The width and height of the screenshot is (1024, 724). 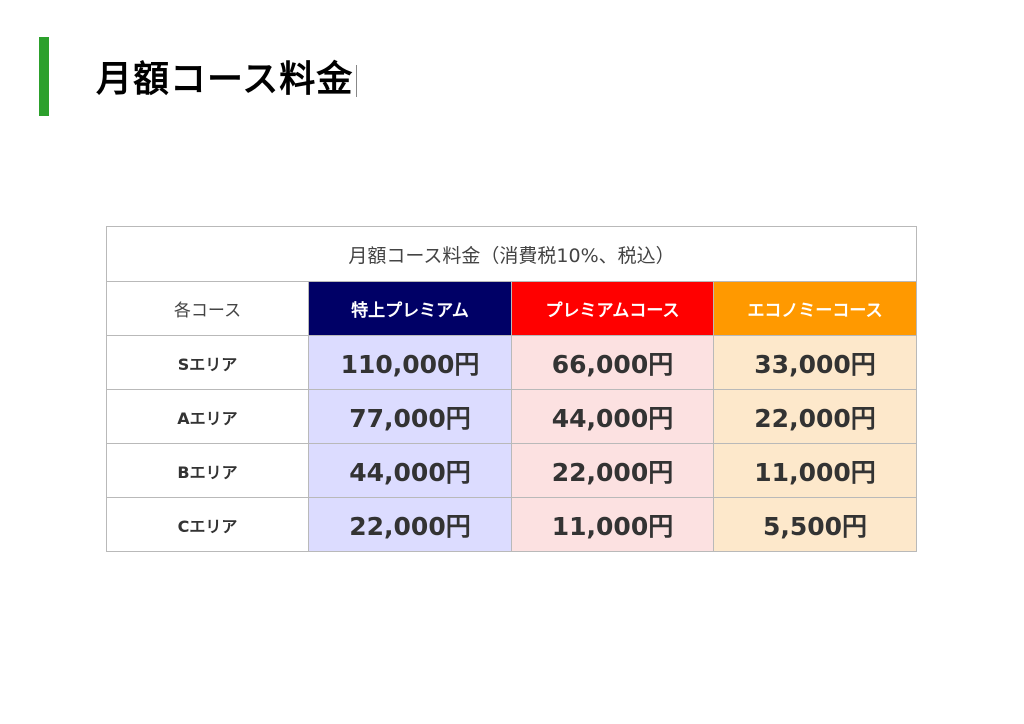 What do you see at coordinates (410, 308) in the screenshot?
I see `course-header-toku-premium: 特上プレミアム` at bounding box center [410, 308].